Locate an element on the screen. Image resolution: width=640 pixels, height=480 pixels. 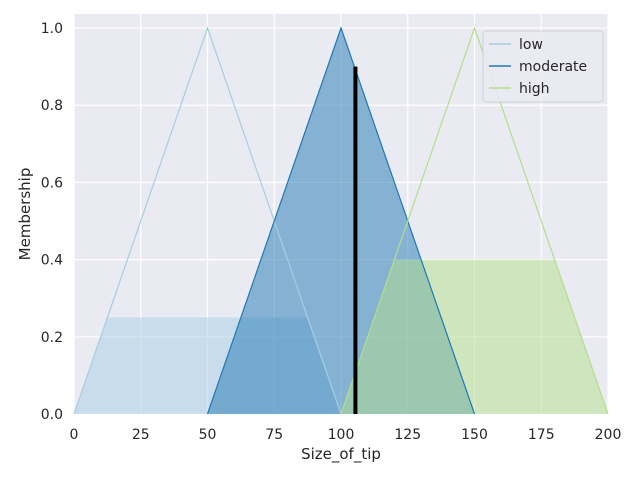
legend: low moderate high is located at coordinates (543, 66).